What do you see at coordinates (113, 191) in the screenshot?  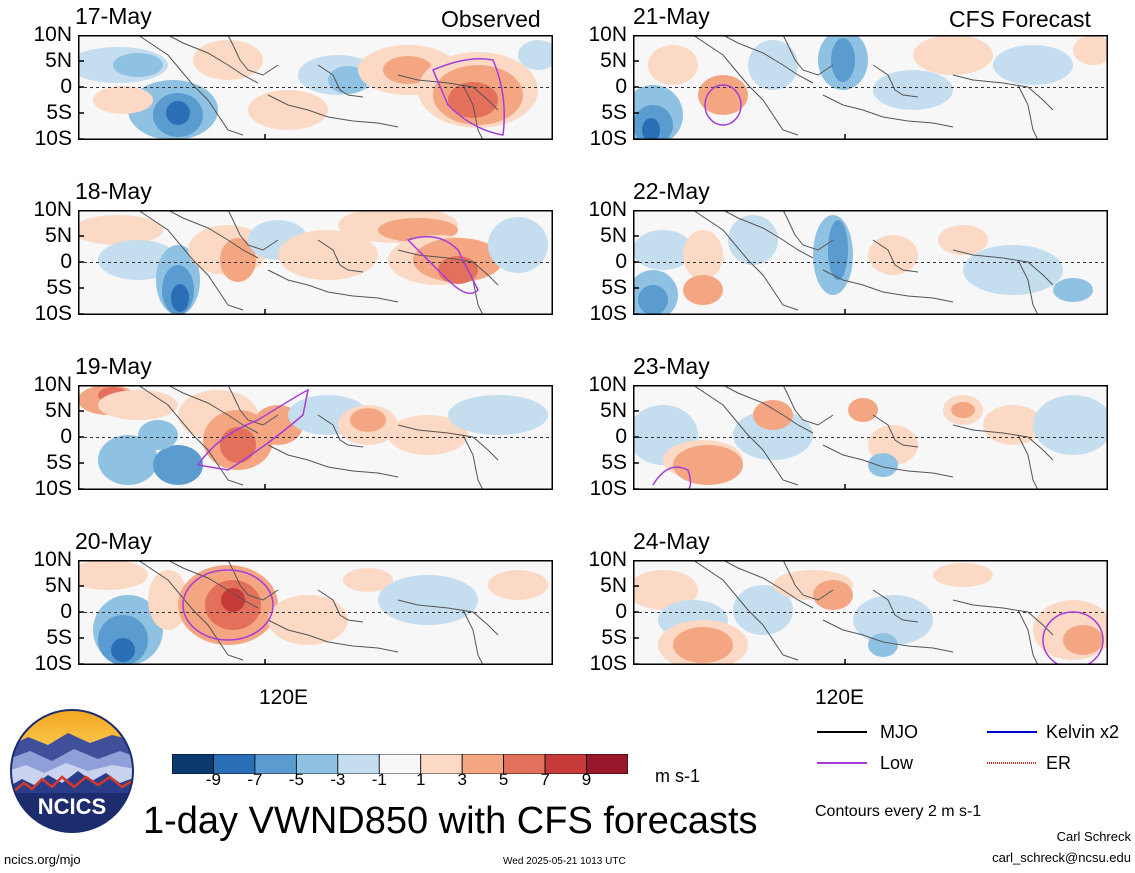 I see `panel-date-observed-2: 18-May` at bounding box center [113, 191].